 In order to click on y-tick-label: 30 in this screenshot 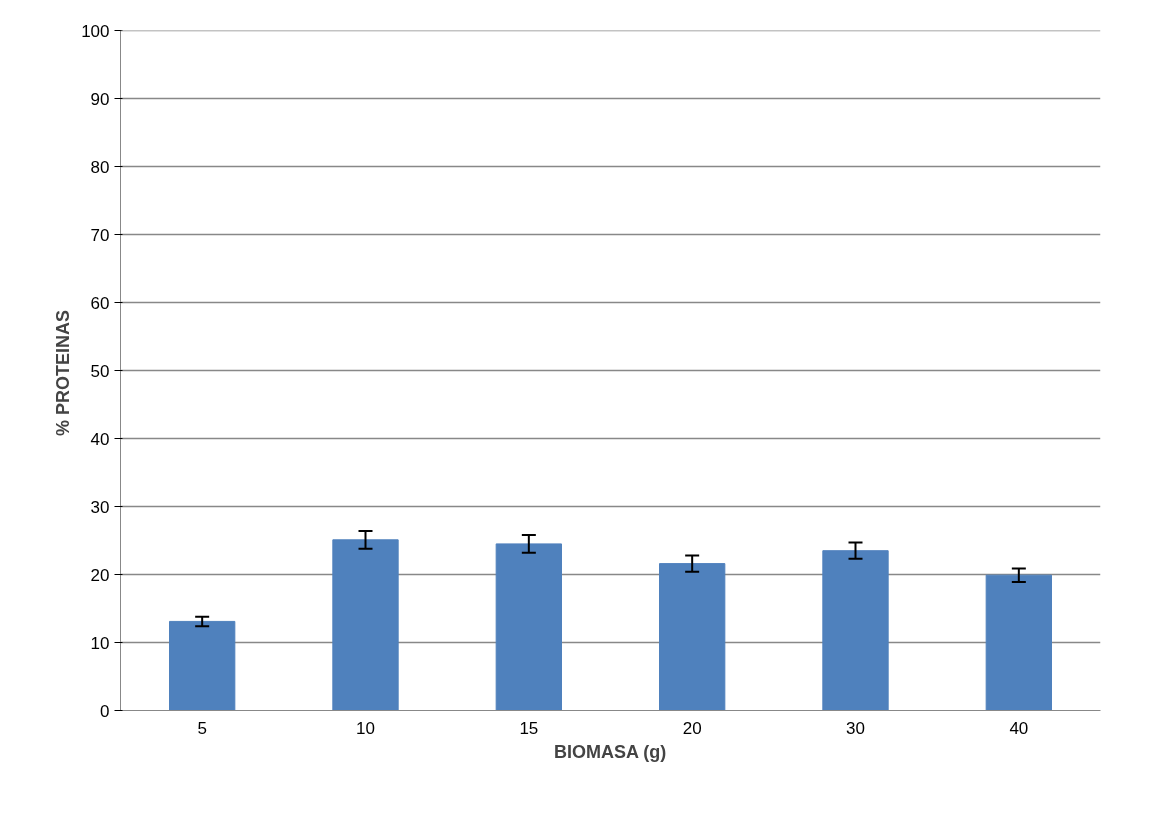, I will do `click(100, 507)`.